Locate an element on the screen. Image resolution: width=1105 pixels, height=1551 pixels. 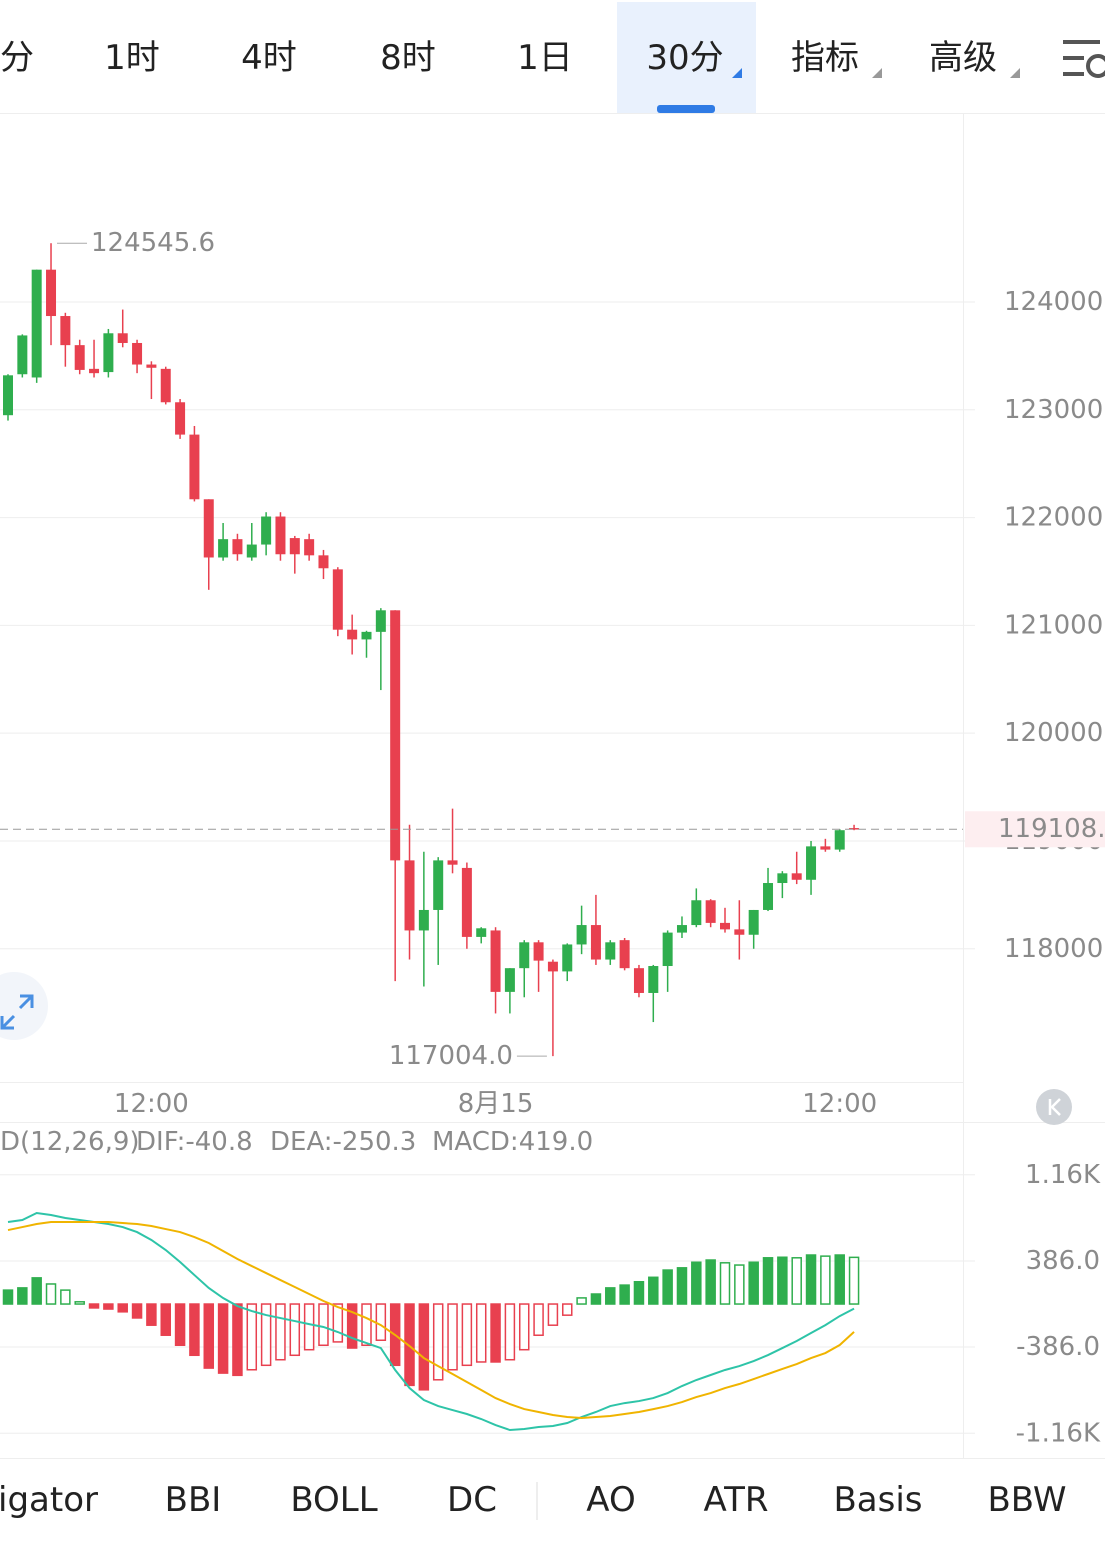
y-tick-label: 122000 is located at coordinates (1053, 518).